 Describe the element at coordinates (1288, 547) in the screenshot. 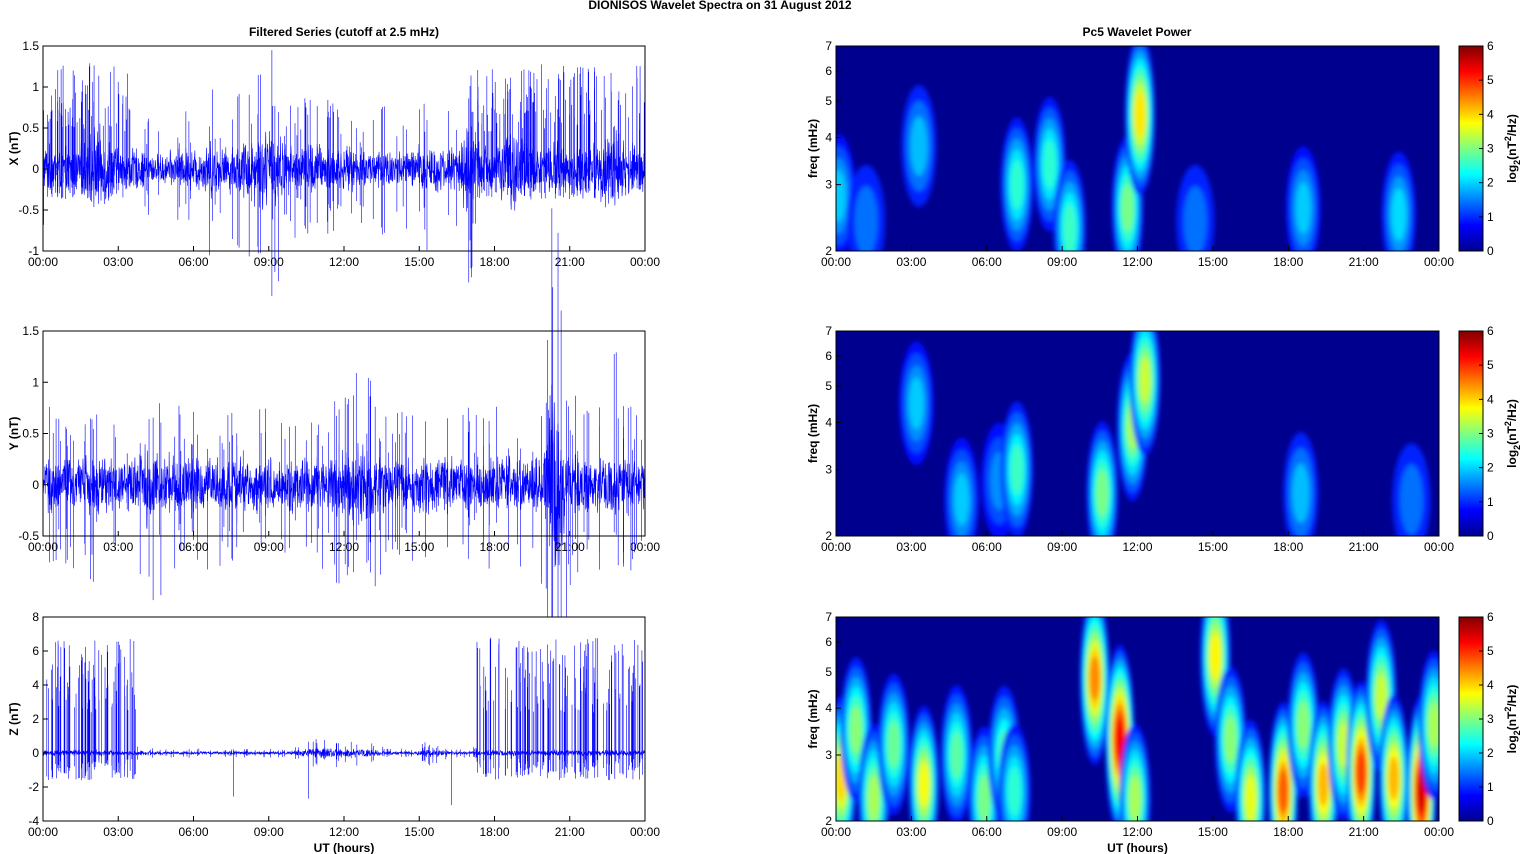

I see `y-spectrum-x-tick-label: 18:00` at that location.